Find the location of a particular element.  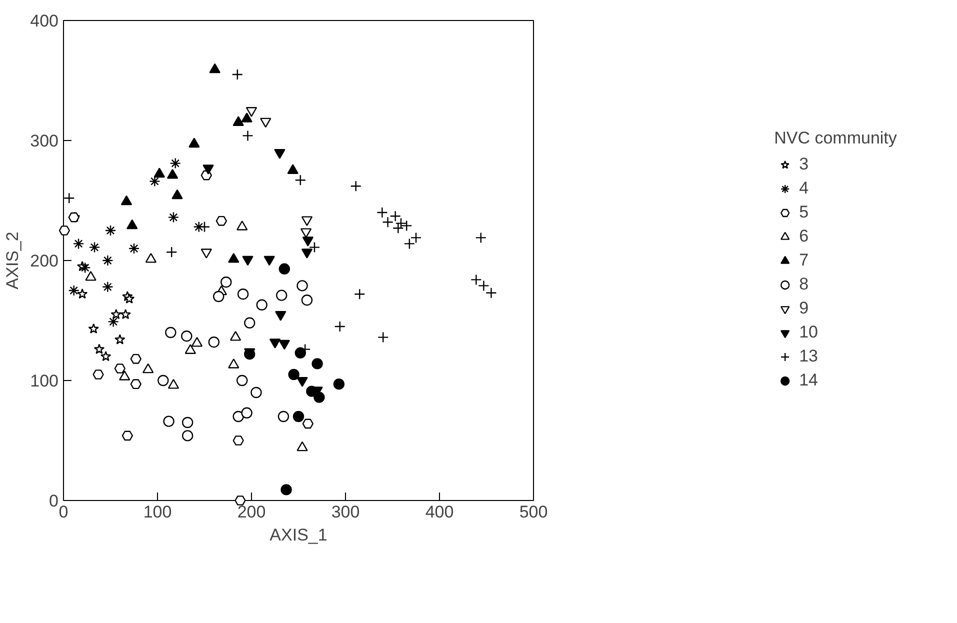

x-axis-title: AXIS_1 is located at coordinates (299, 535).